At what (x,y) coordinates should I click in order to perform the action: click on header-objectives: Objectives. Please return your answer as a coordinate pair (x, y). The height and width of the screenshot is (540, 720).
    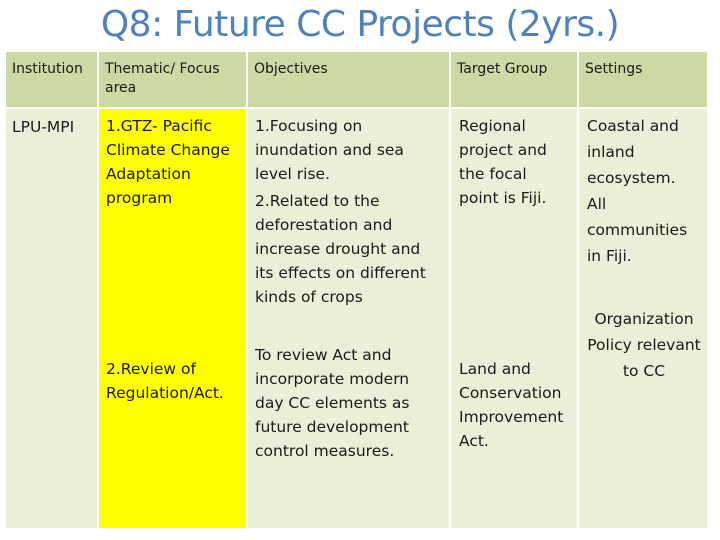
    Looking at the image, I should click on (348, 79).